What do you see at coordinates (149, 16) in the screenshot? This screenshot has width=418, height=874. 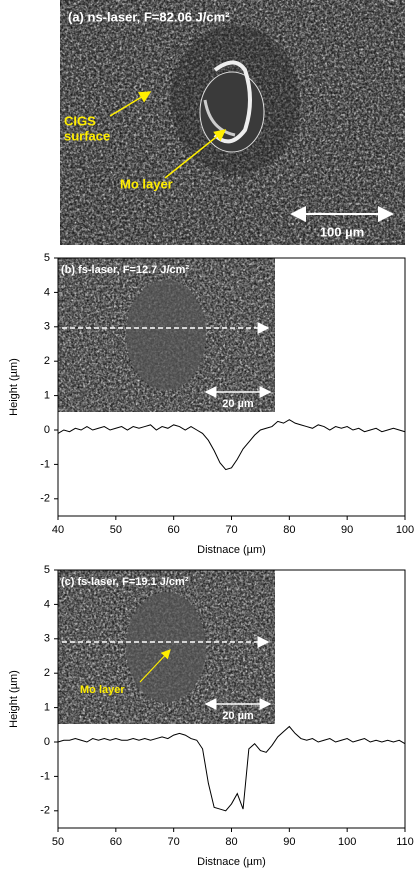 I see `panel-label: (a) ns-laser, F=82.06 J/cm²` at bounding box center [149, 16].